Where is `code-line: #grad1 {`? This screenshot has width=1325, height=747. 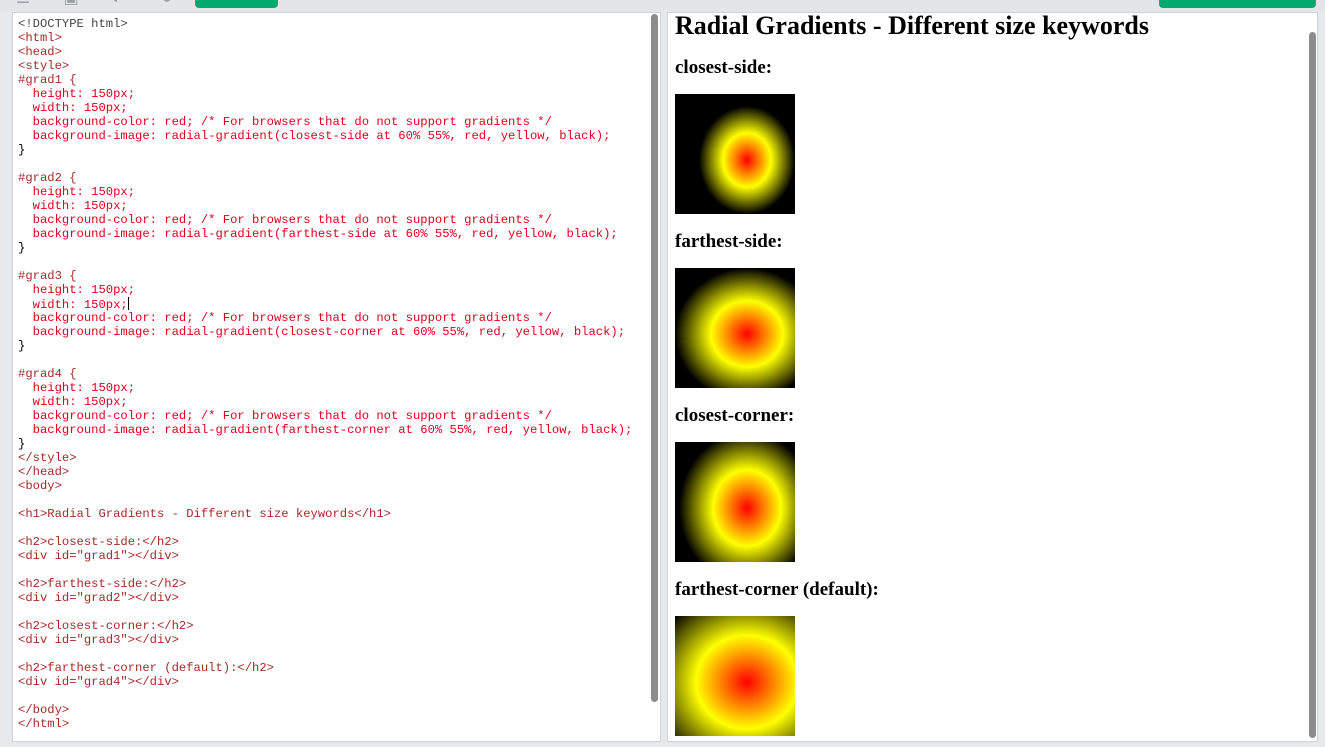
code-line: #grad1 { is located at coordinates (47, 80).